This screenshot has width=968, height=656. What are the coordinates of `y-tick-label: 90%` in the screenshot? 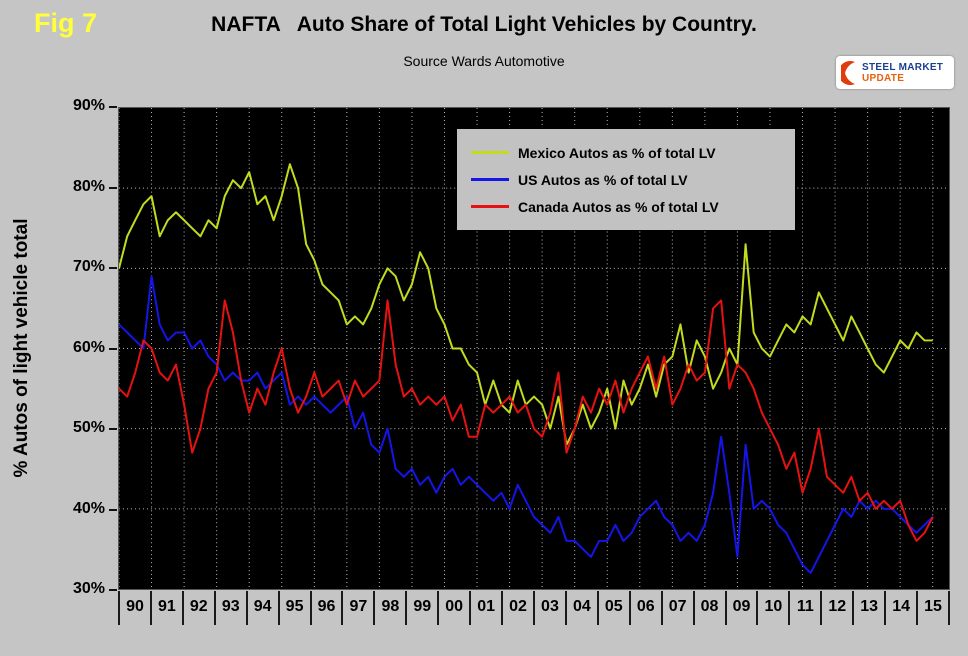 It's located at (88, 105).